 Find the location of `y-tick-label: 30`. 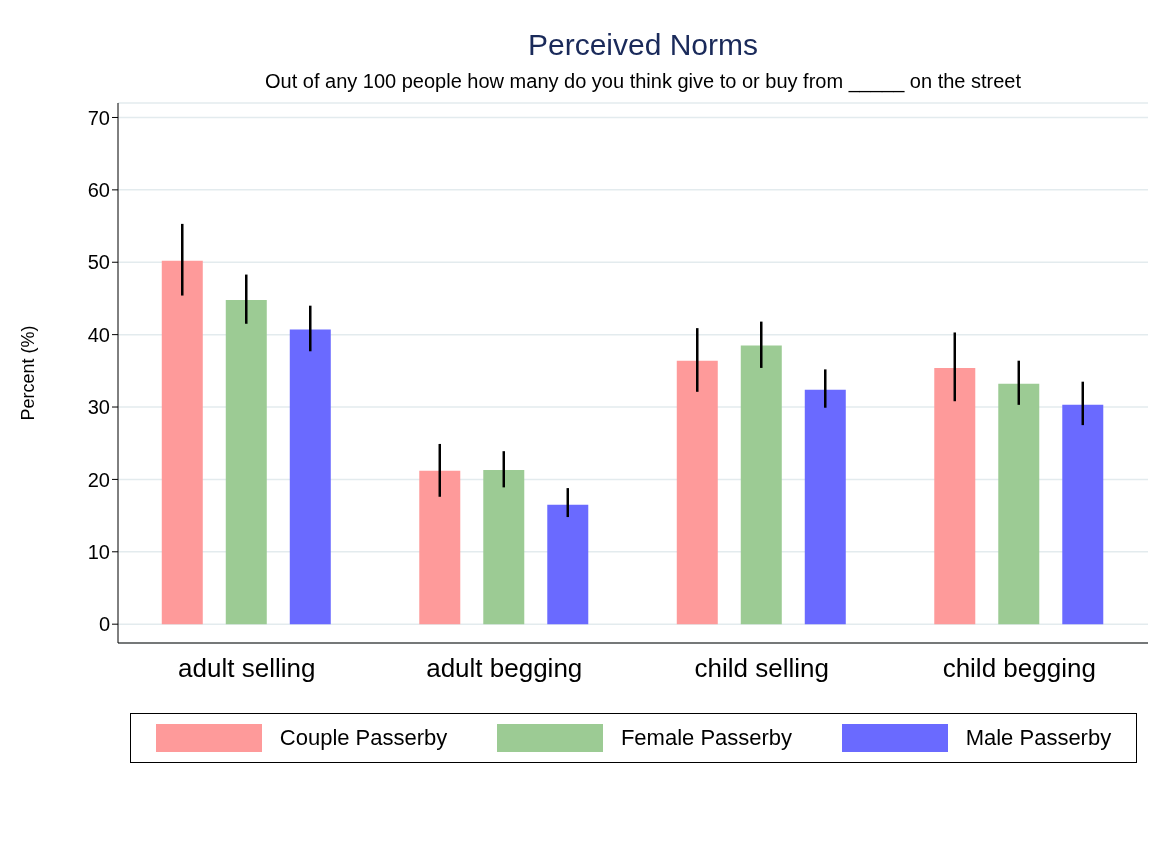

y-tick-label: 30 is located at coordinates (98, 407).